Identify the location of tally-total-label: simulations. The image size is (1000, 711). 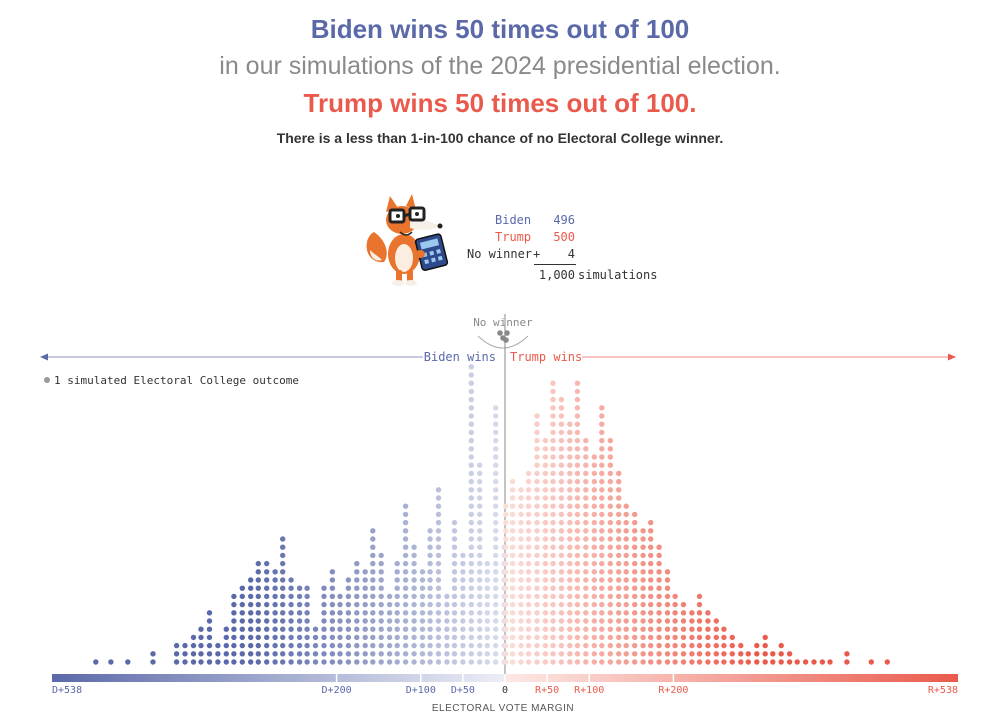
(618, 275).